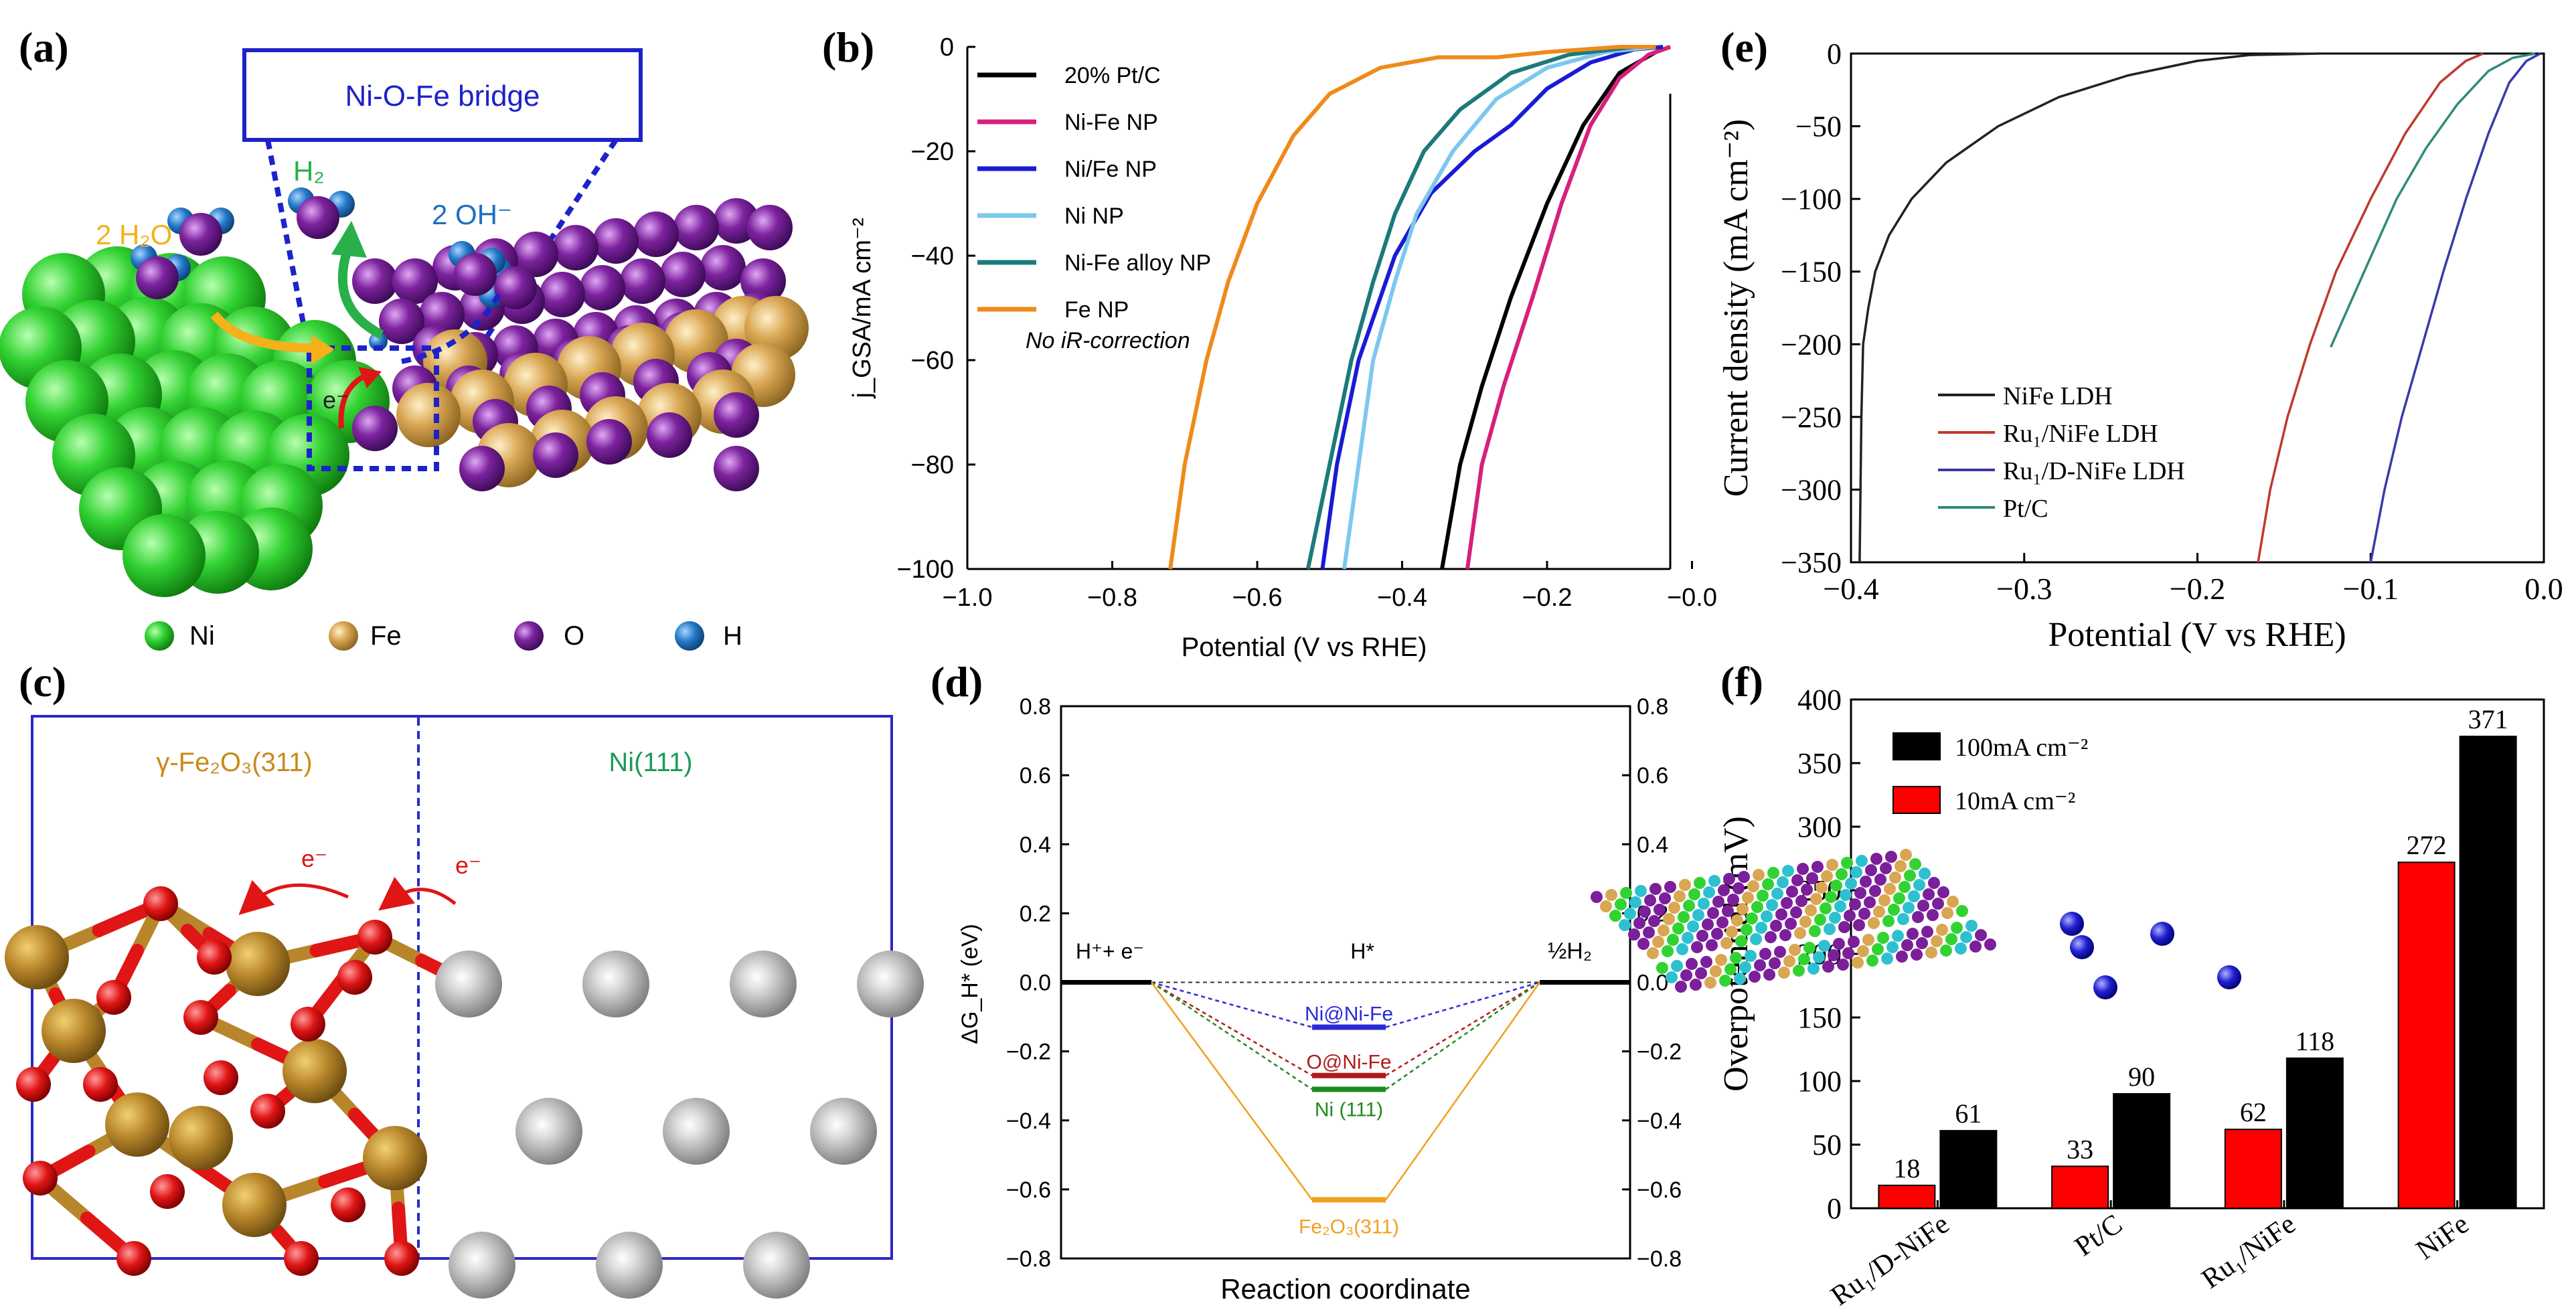 This screenshot has width=2576, height=1312. I want to click on bar-value-label: 61, so click(1969, 1113).